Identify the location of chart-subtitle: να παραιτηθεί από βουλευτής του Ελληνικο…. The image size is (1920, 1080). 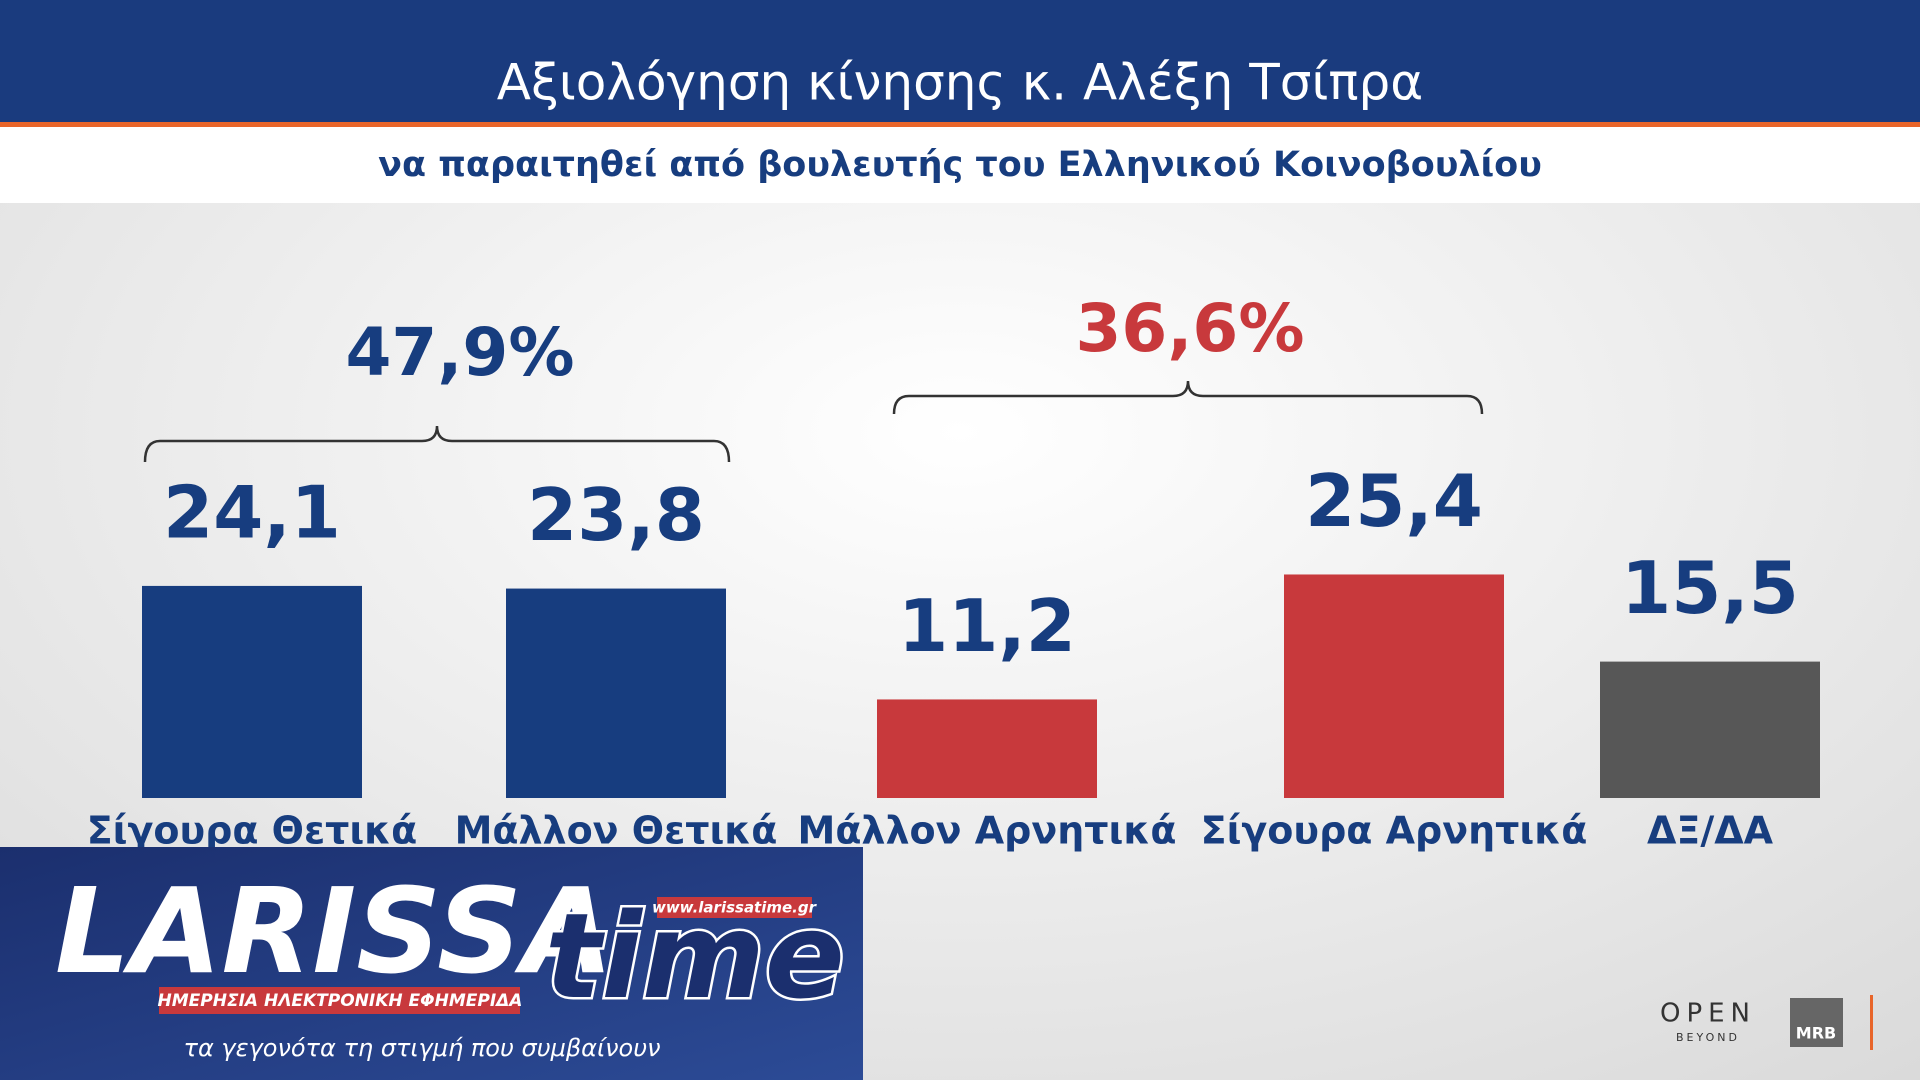
(960, 165).